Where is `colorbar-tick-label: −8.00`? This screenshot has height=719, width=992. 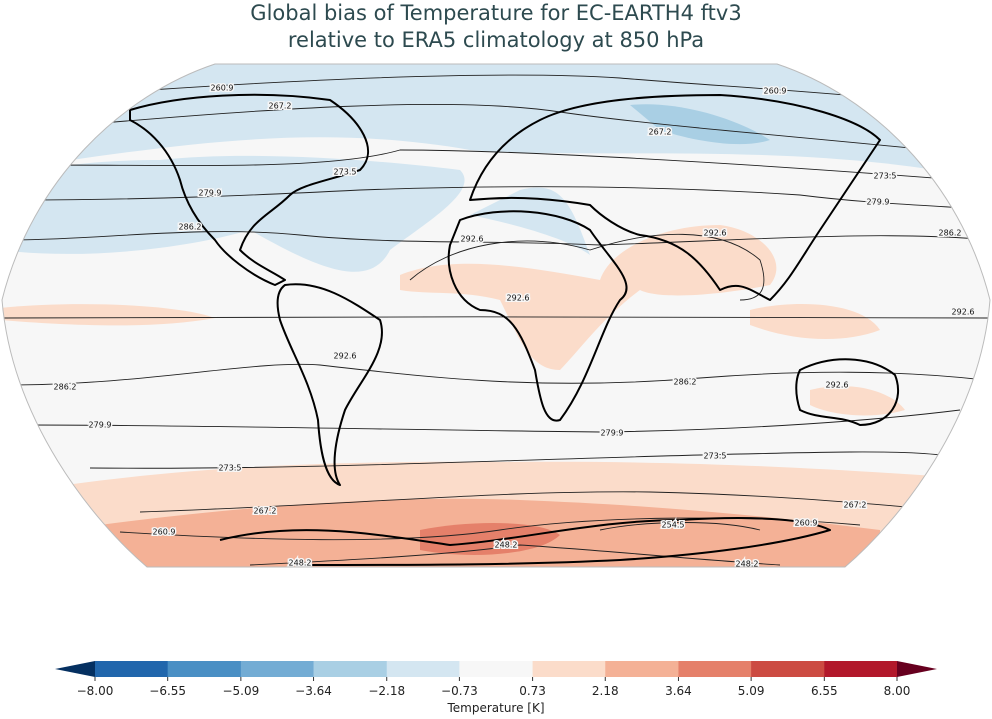
colorbar-tick-label: −8.00 is located at coordinates (95, 691).